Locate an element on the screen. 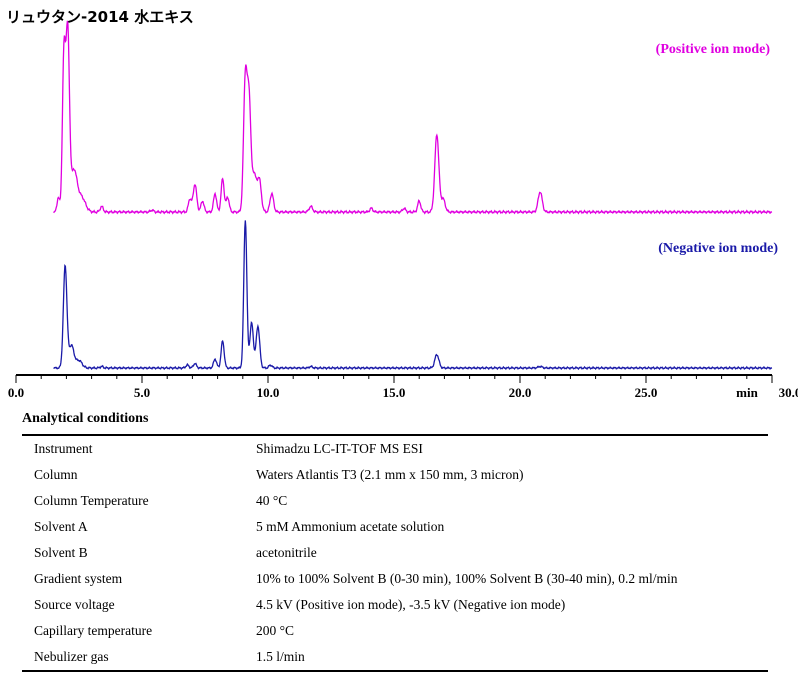 The image size is (798, 677). negative-mode-label: (Negative ion mode) is located at coordinates (718, 248).